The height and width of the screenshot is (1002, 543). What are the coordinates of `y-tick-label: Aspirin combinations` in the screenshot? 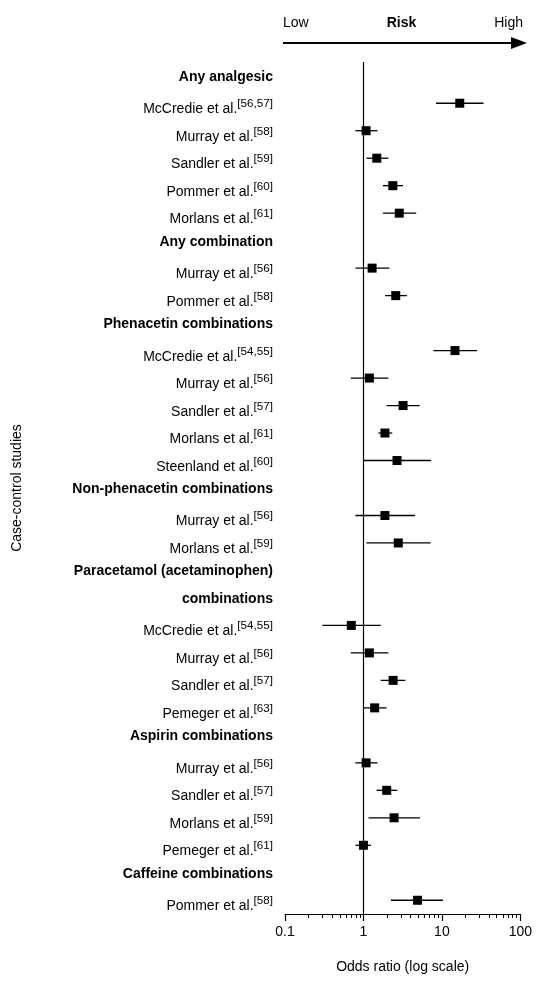 It's located at (200, 735).